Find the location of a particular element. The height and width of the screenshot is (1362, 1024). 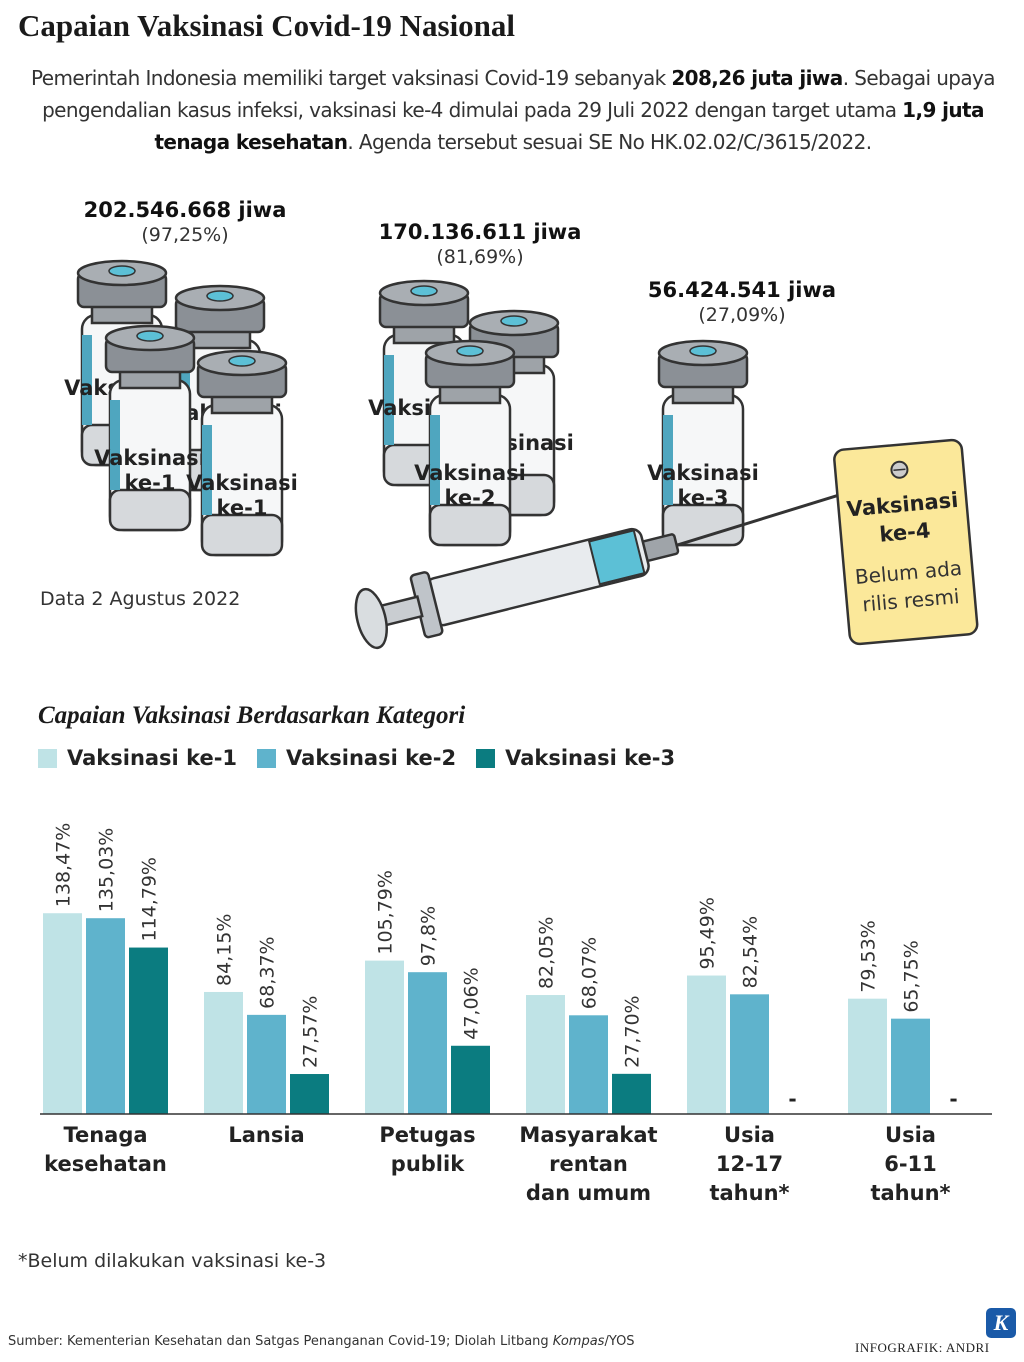

data-date: Data 2 Agustus 2022 is located at coordinates (140, 599).